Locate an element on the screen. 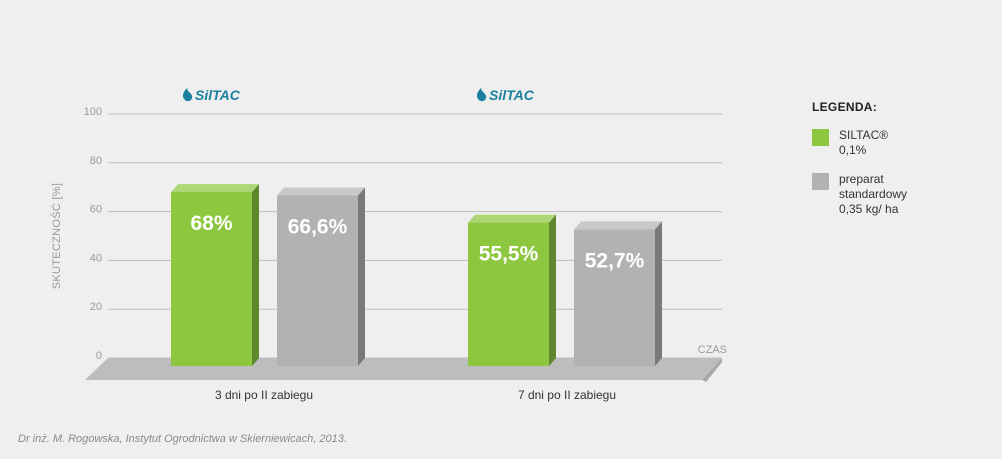  legend-title: LEGENDA: is located at coordinates (845, 107).